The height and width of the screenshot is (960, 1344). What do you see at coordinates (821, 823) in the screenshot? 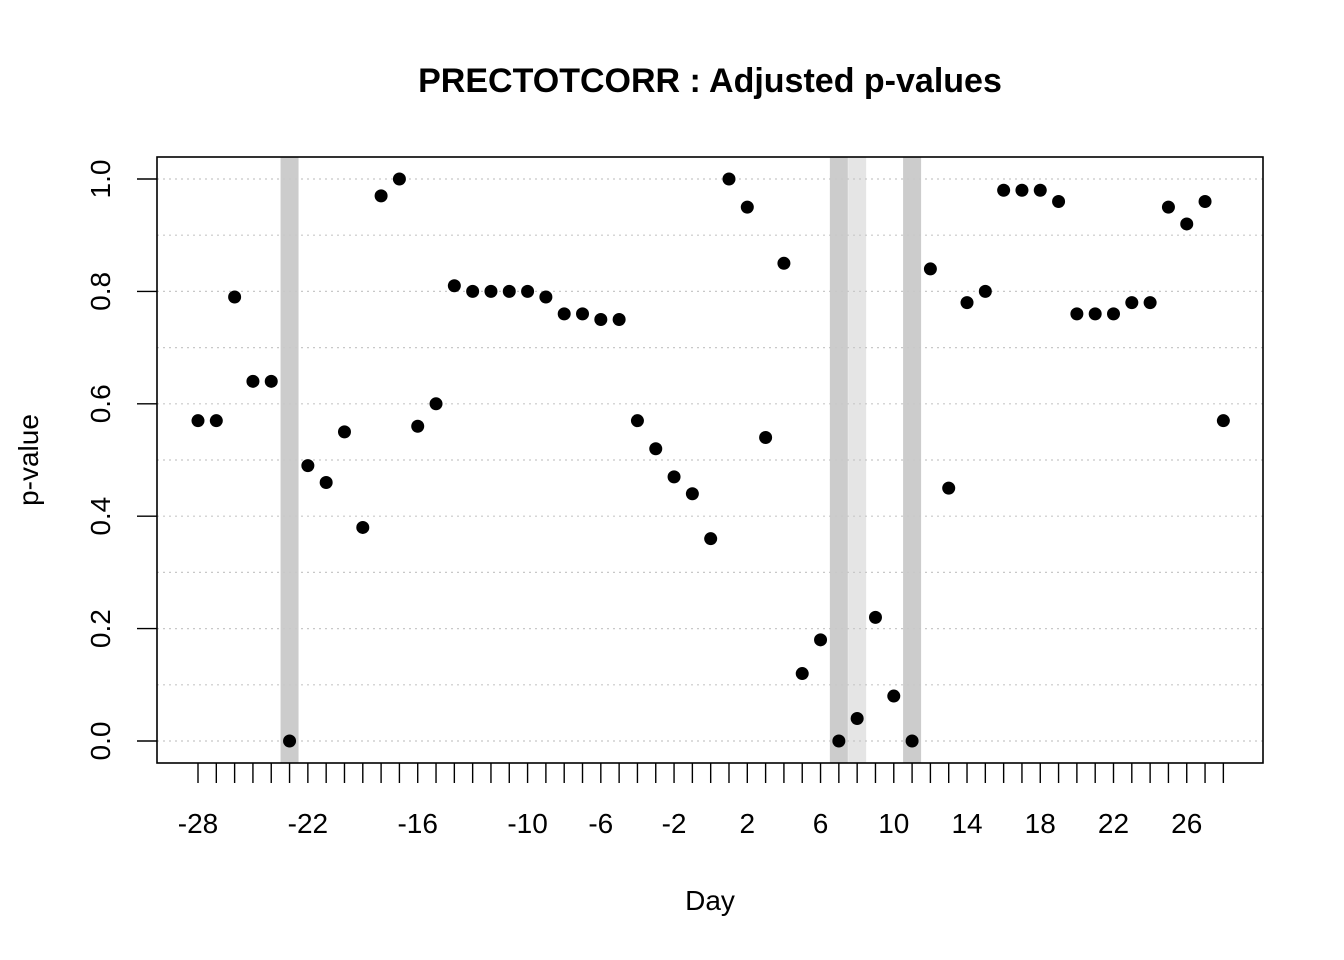
I see `x-tick-label: 6` at bounding box center [821, 823].